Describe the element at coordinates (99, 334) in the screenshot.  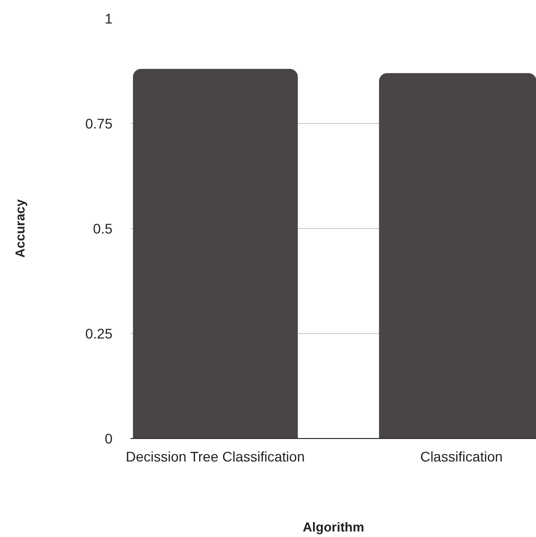
I see `y-tick-label: 0.25` at that location.